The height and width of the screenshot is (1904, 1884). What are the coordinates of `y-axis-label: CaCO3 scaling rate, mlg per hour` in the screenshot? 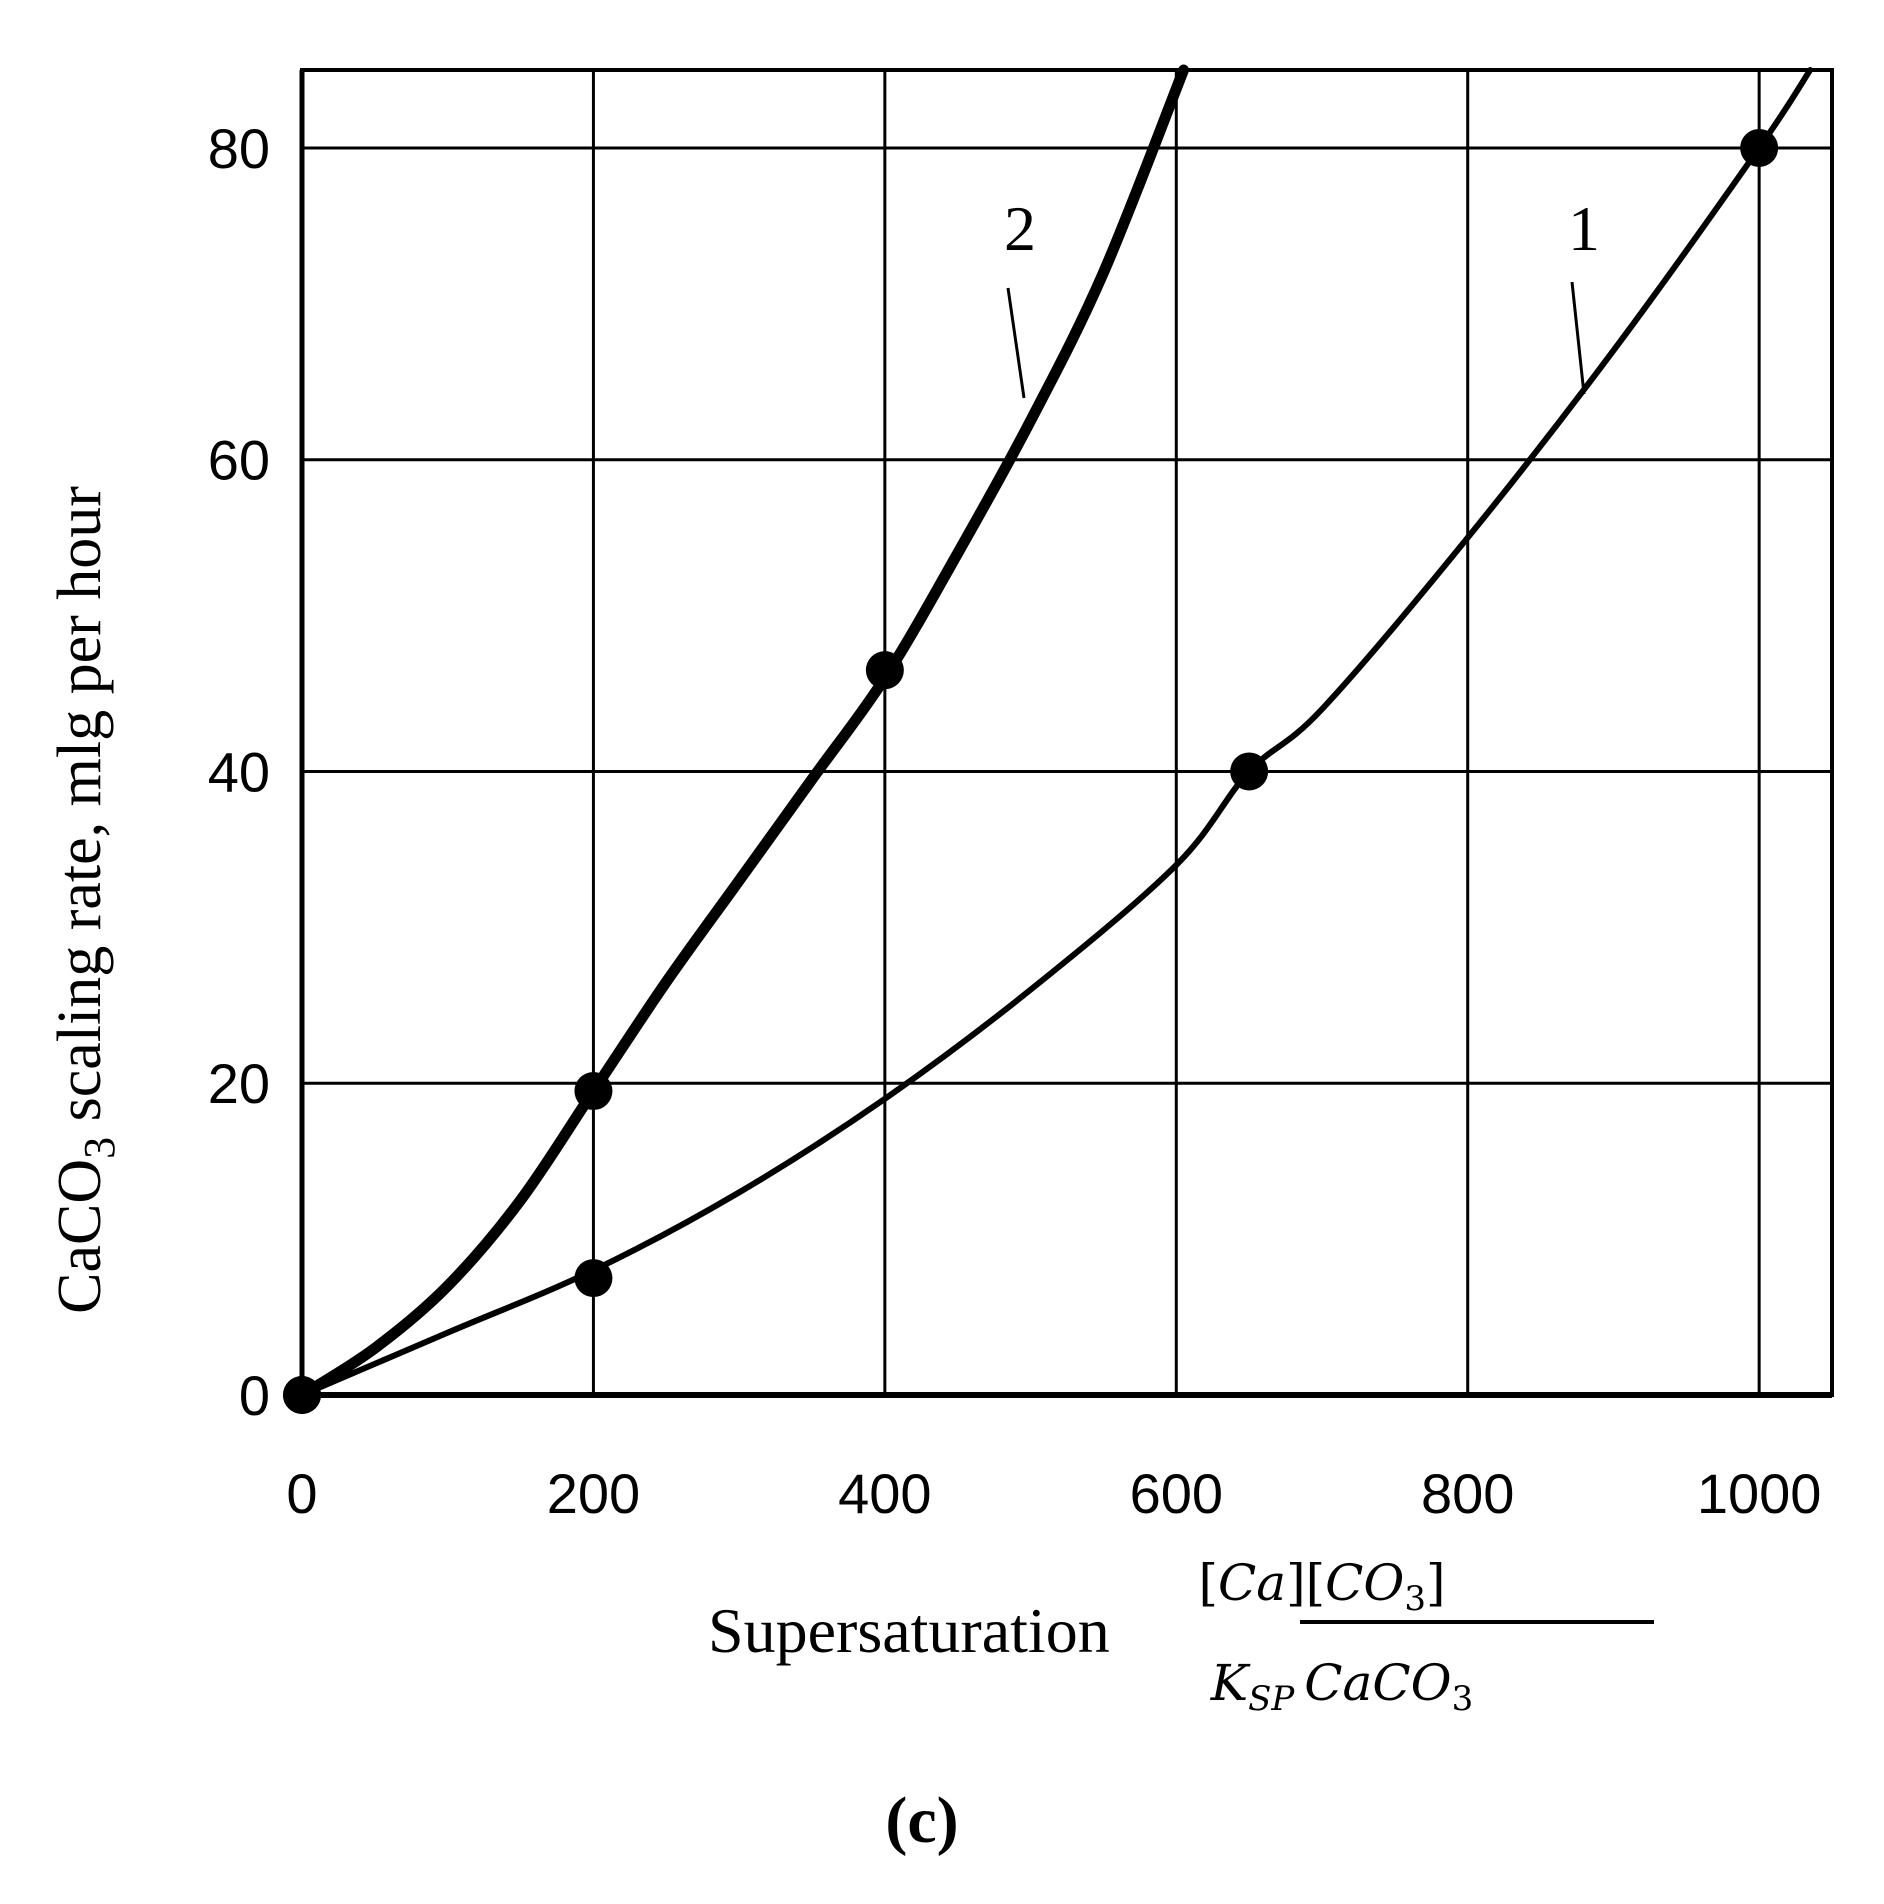 It's located at (85, 900).